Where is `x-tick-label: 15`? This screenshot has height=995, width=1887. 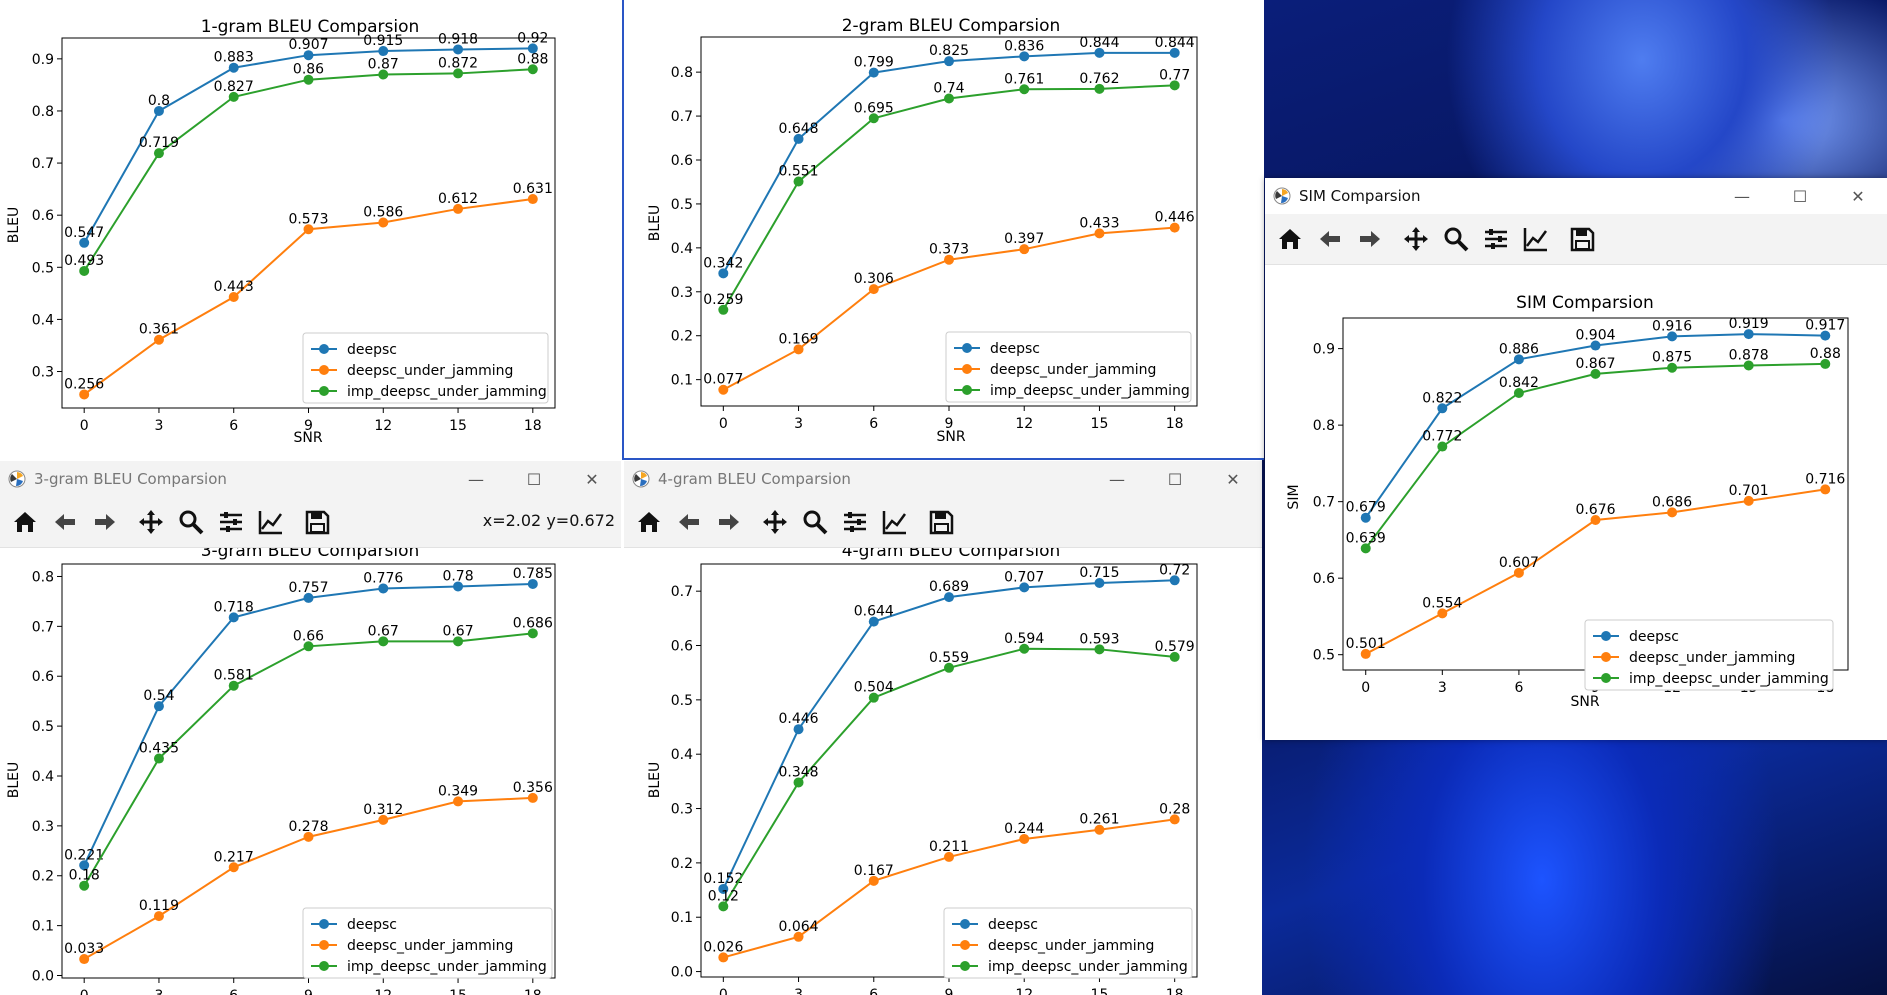
x-tick-label: 15 is located at coordinates (1100, 424).